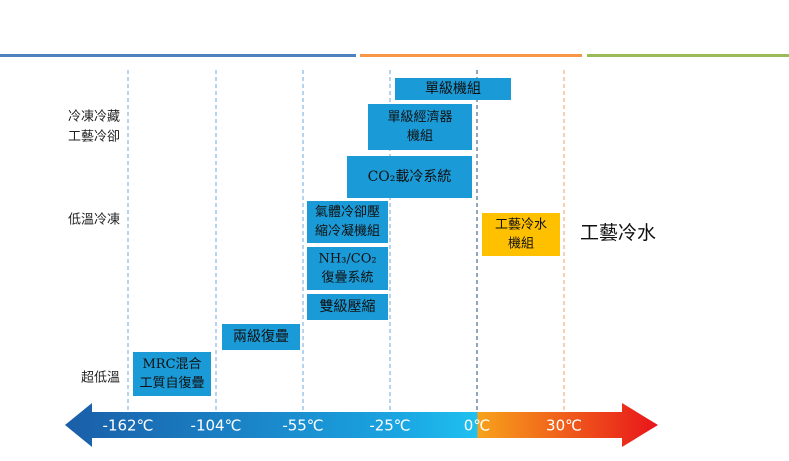 The image size is (789, 461). What do you see at coordinates (347, 278) in the screenshot?
I see `method-label: 復疊系統` at bounding box center [347, 278].